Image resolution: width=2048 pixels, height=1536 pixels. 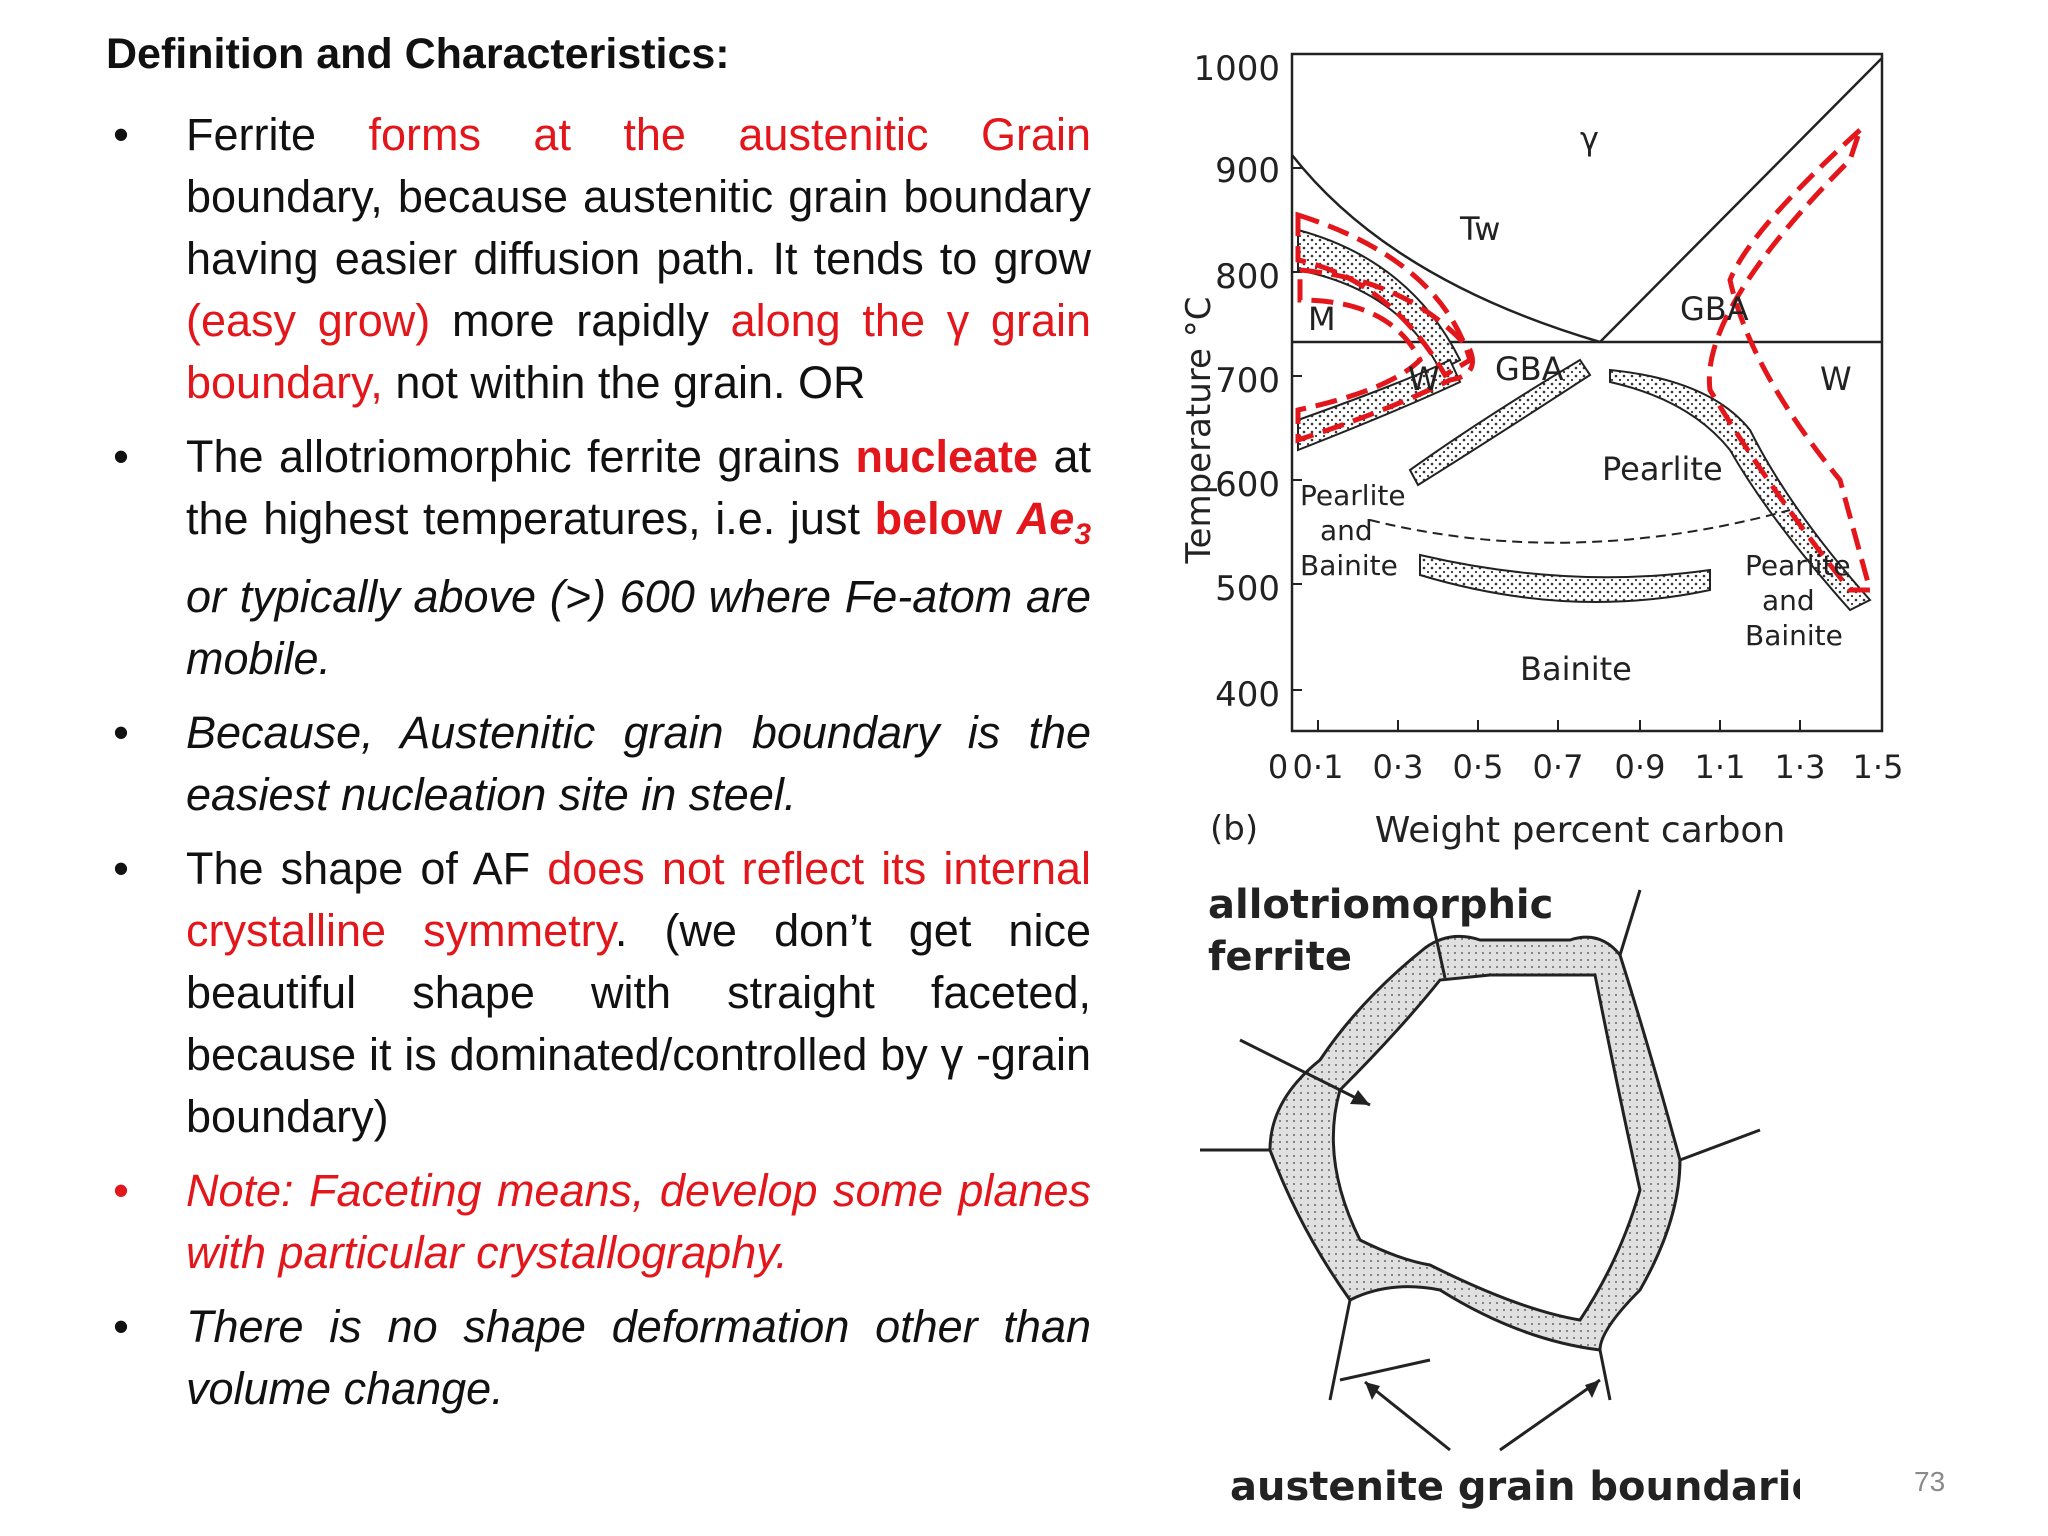 I want to click on region-gamma: γ, so click(x=1589, y=139).